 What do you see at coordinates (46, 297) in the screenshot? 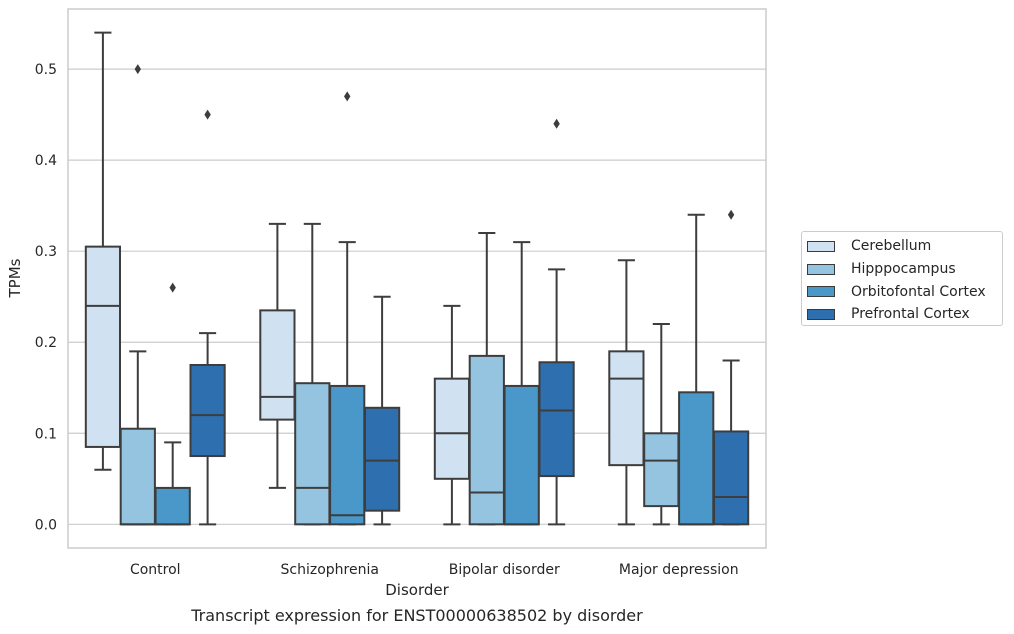
I see `y-axis-ticks: 0.0 0.1 0.2 0.3 0.4 0.5` at bounding box center [46, 297].